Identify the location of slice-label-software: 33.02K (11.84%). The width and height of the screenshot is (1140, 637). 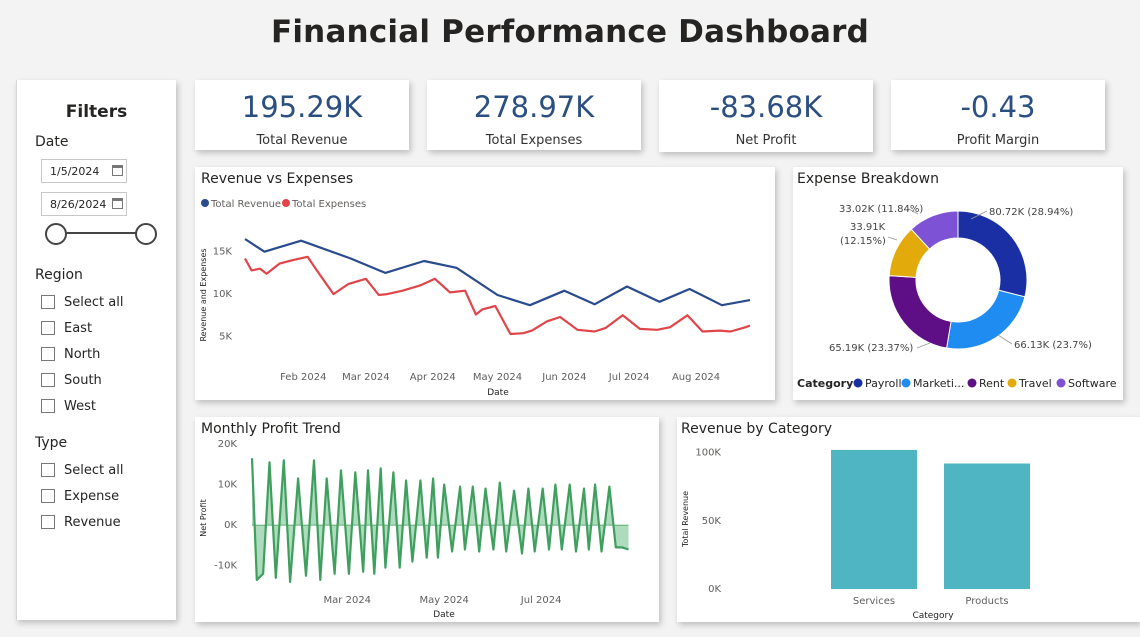
(881, 209).